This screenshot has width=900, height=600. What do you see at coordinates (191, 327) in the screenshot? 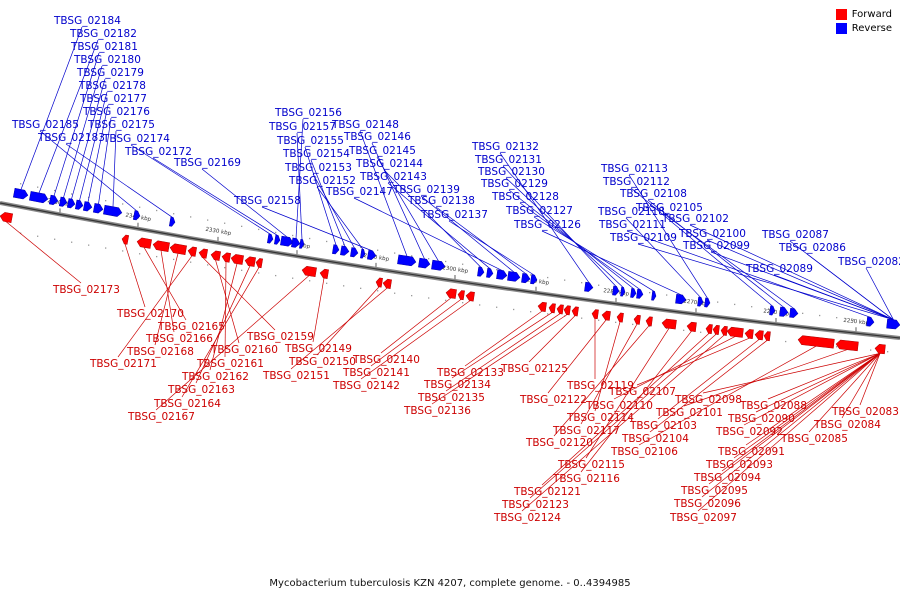
I see `forward-gene-label: TBSG_02165` at bounding box center [191, 327].